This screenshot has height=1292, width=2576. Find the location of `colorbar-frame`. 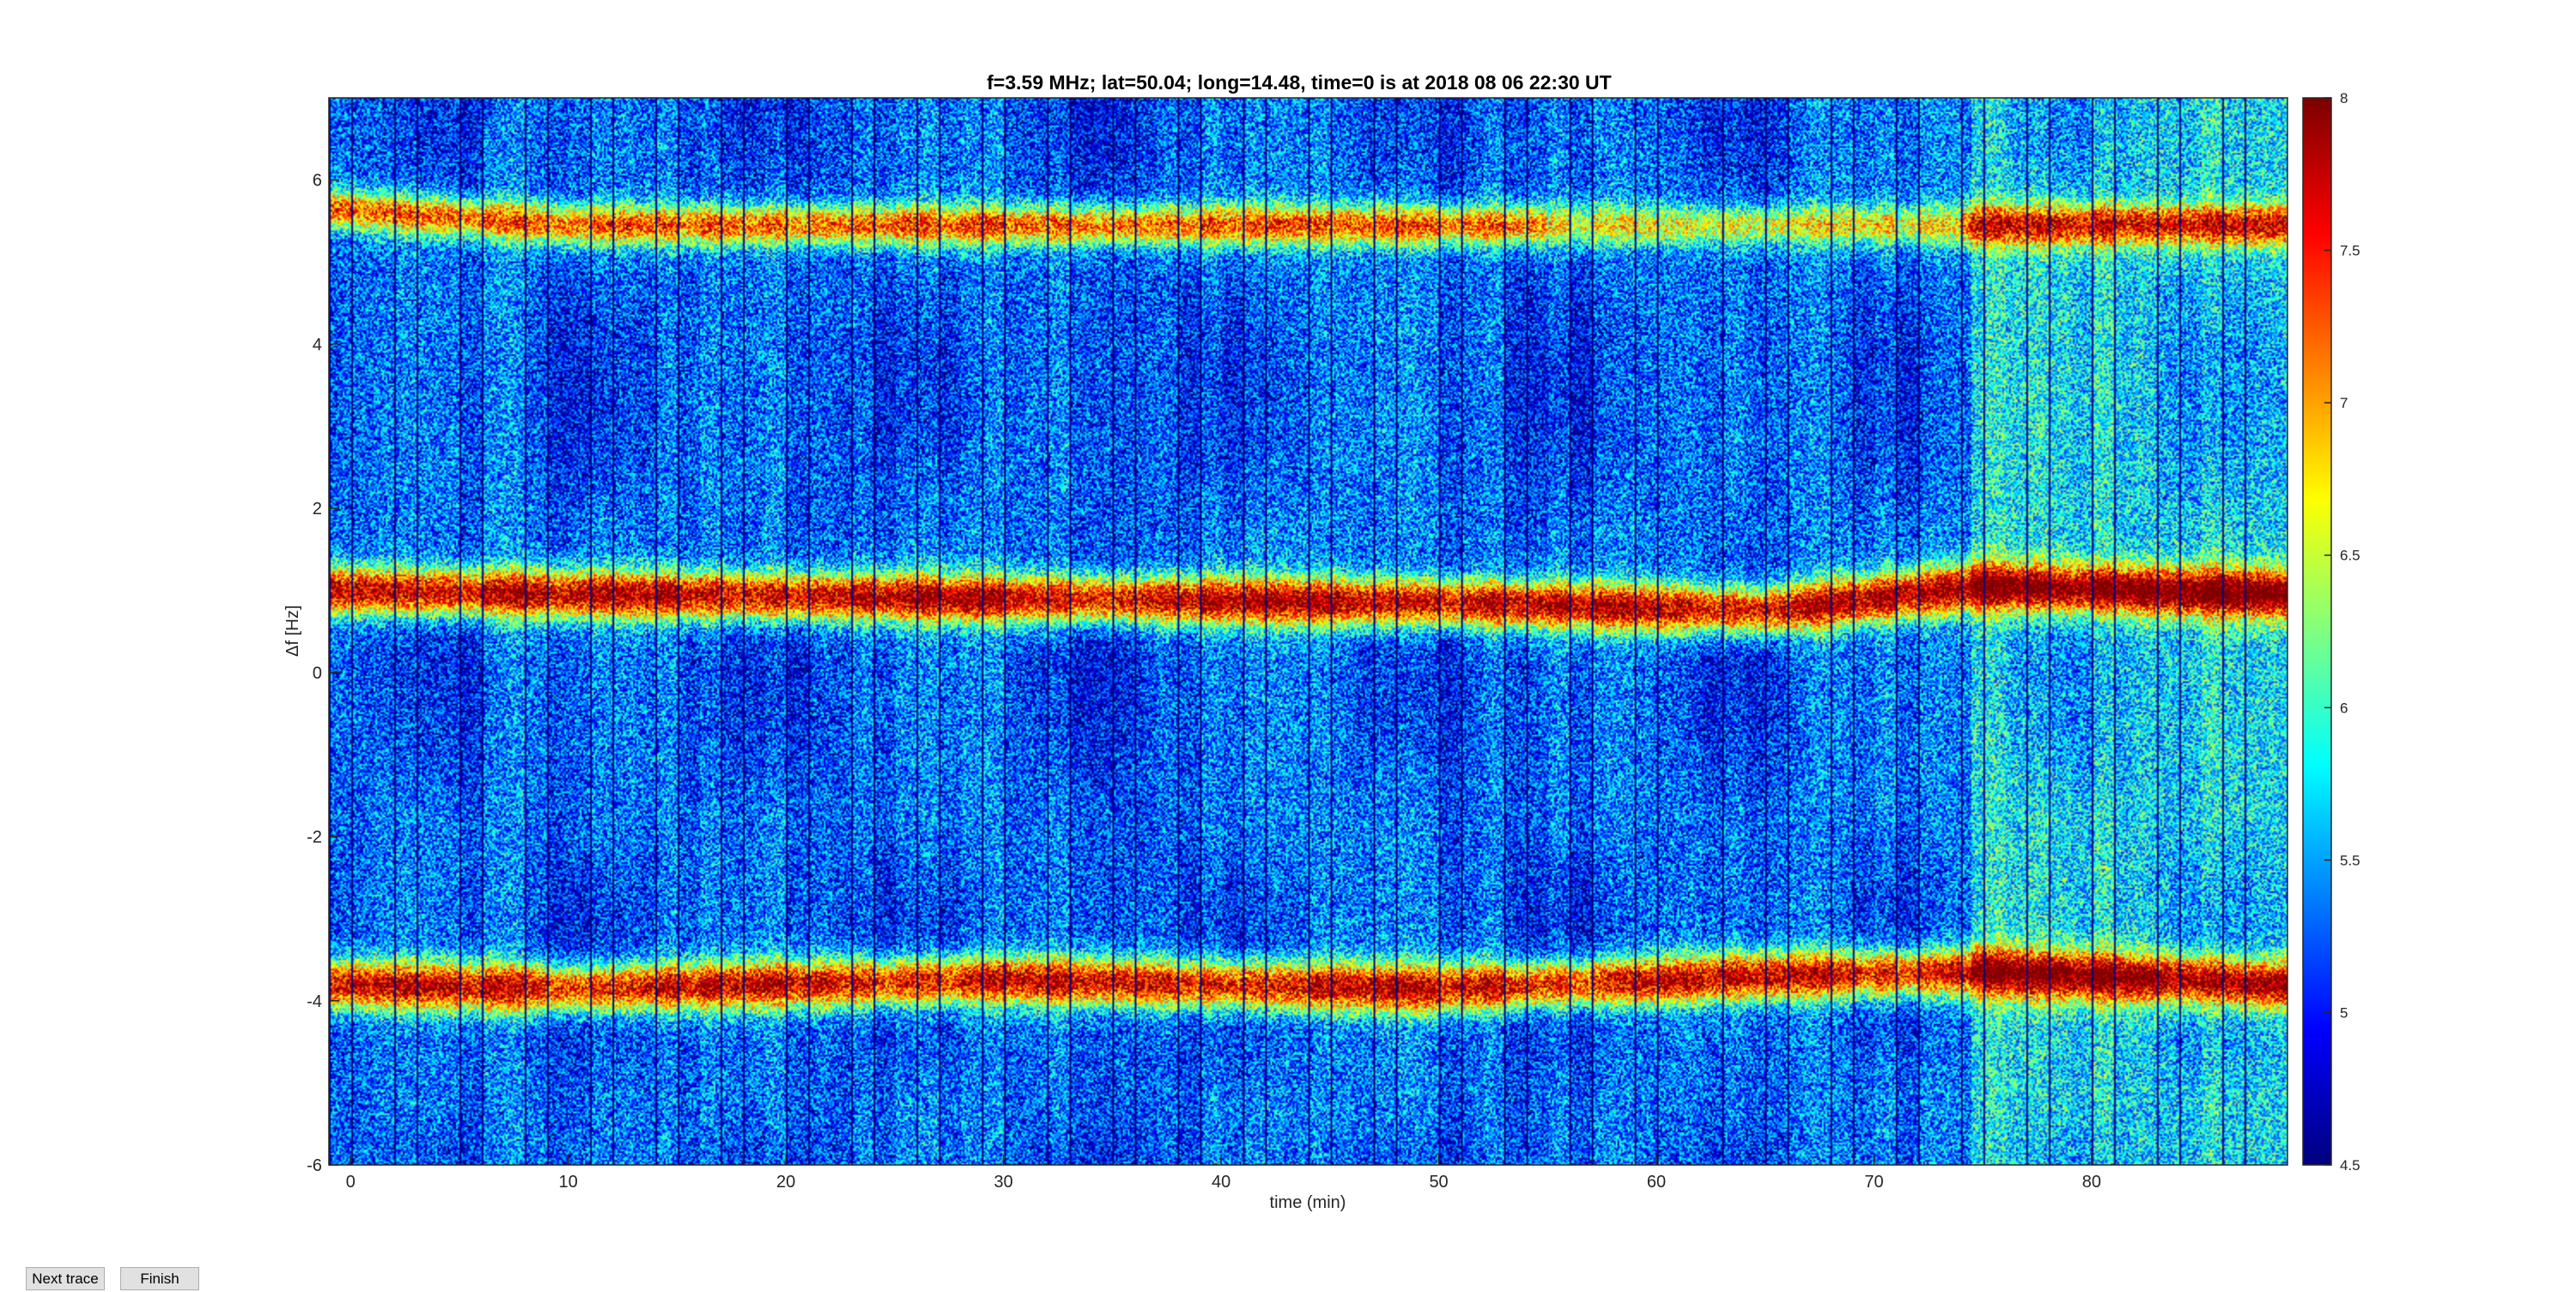

colorbar-frame is located at coordinates (2317, 631).